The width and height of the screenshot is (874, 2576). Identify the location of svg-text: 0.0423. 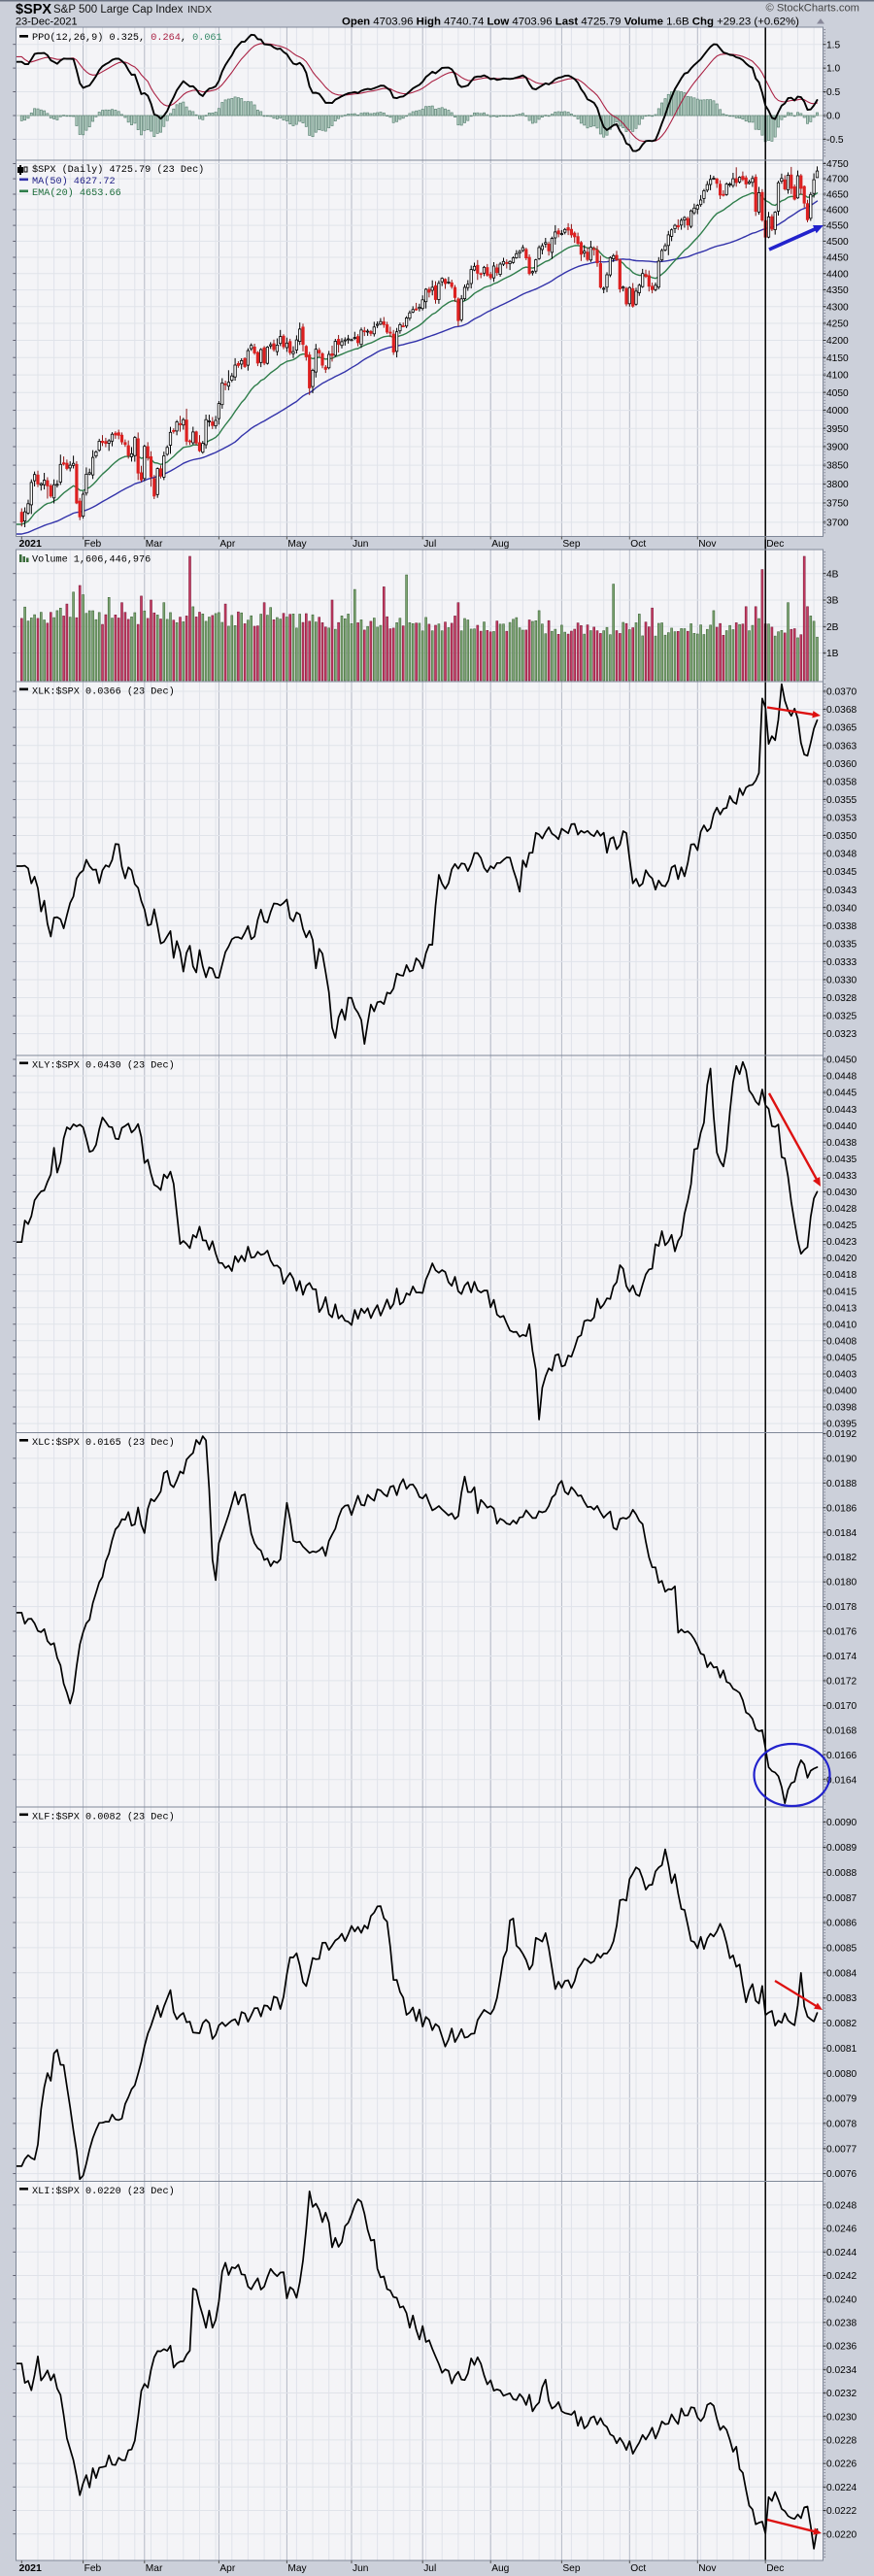
(841, 1243).